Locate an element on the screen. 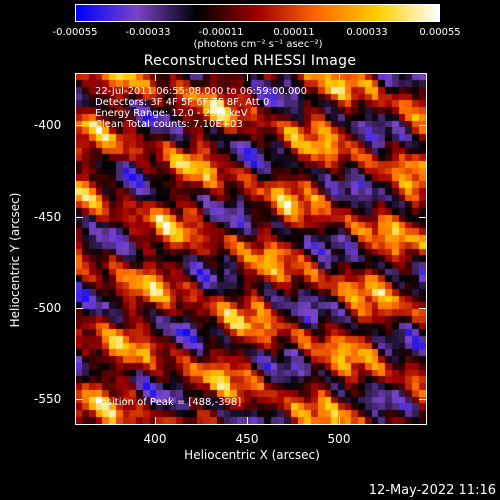 This screenshot has width=500, height=500. y-tick-label: -500 is located at coordinates (48, 308).